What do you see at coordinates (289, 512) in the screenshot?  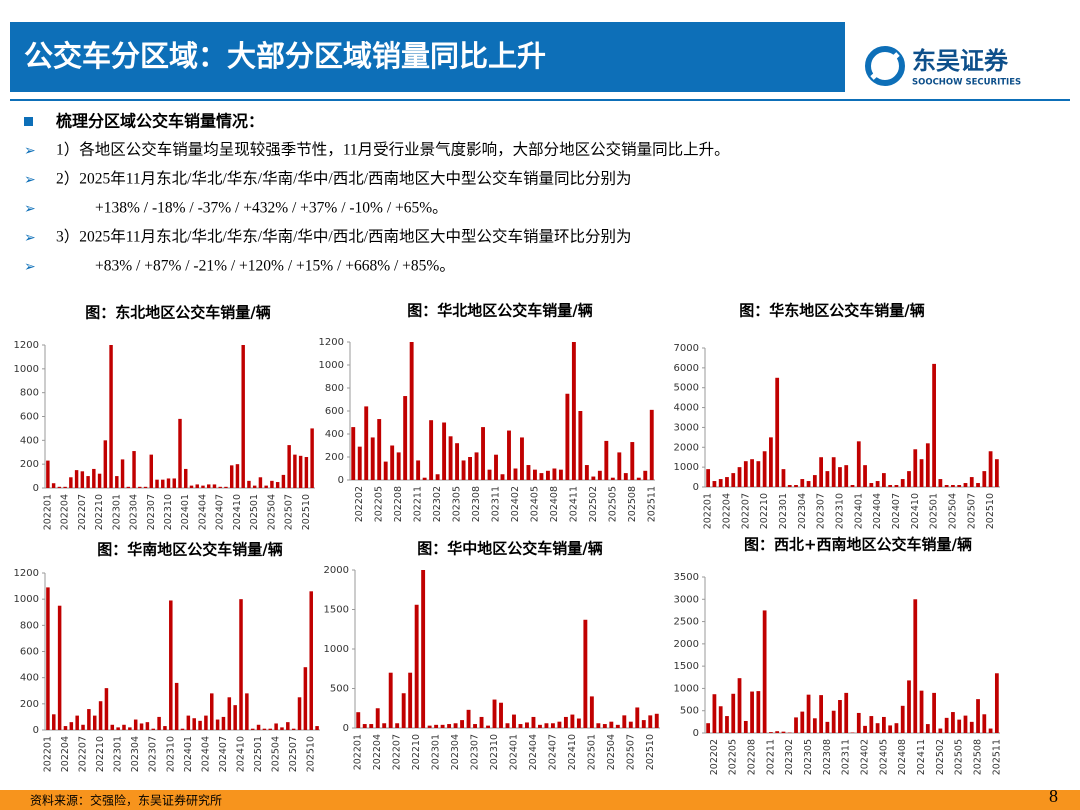 I see `x-tick-label: 202507` at bounding box center [289, 512].